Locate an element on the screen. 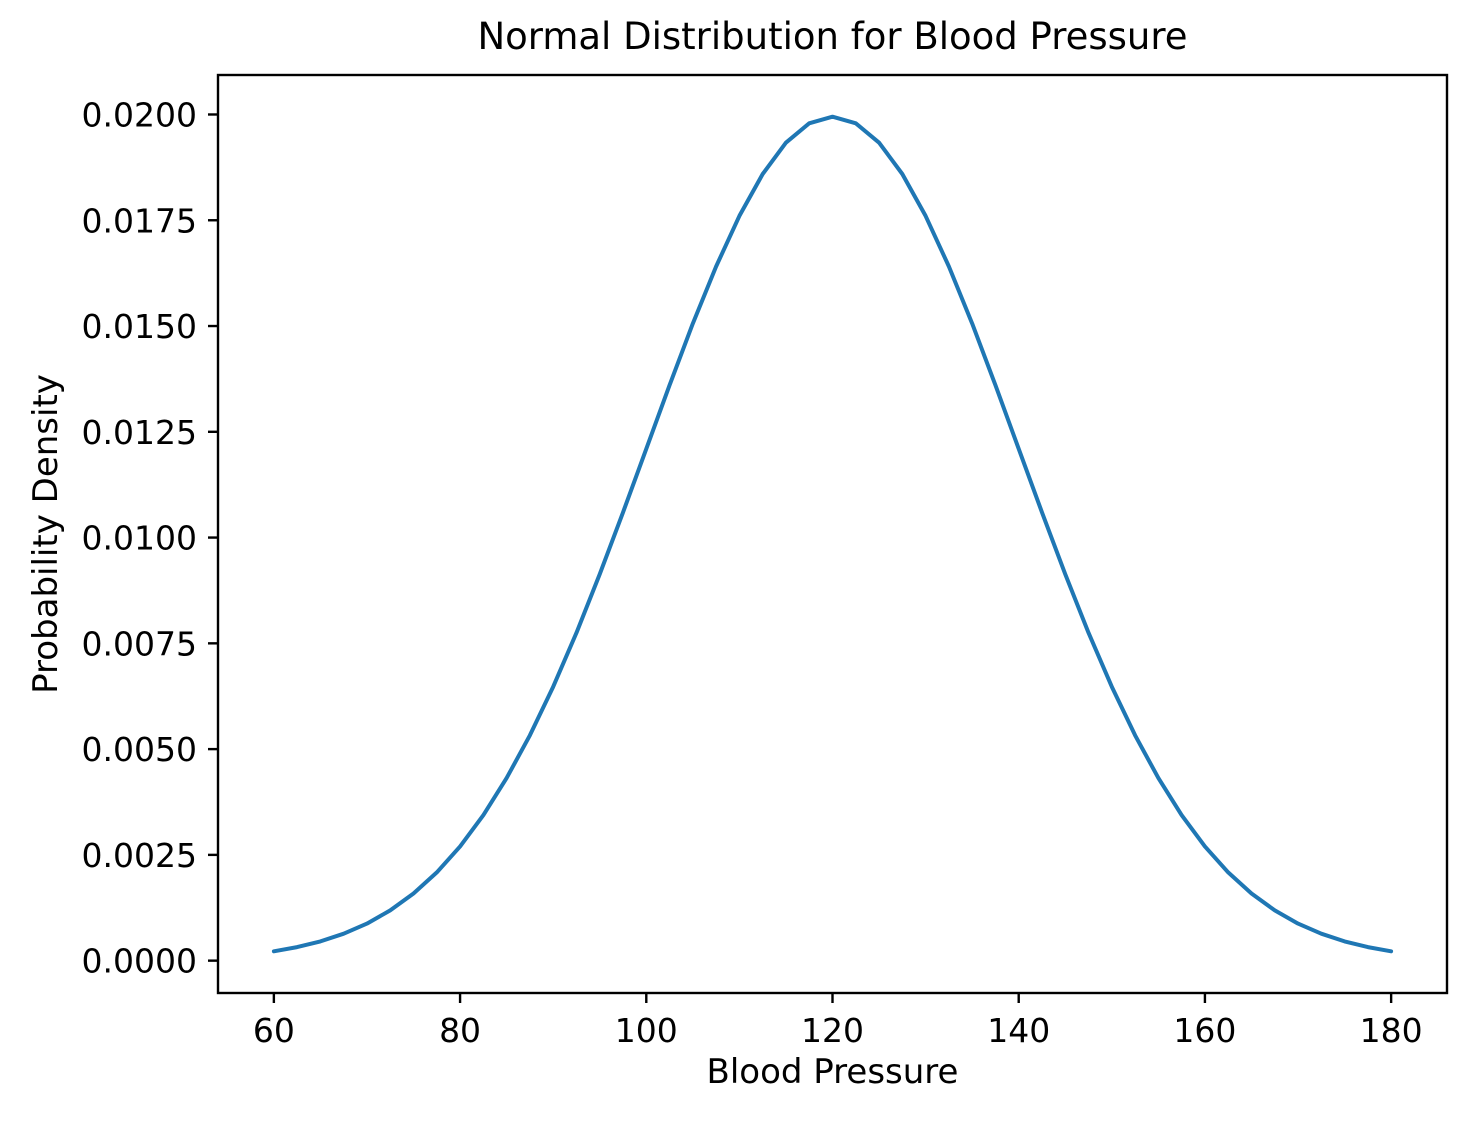  chart-title: Normal Distribution for Blood Pressure is located at coordinates (832, 36).